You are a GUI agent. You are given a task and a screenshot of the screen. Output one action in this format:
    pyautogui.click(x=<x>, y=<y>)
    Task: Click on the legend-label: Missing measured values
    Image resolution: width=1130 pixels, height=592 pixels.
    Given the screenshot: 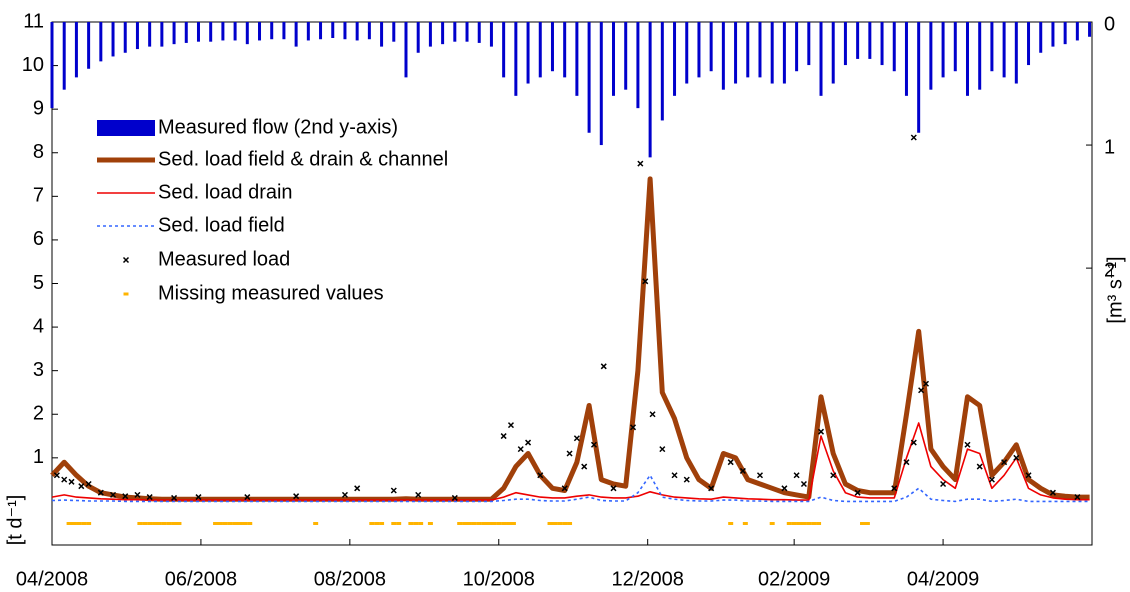 What is the action you would take?
    pyautogui.click(x=271, y=293)
    